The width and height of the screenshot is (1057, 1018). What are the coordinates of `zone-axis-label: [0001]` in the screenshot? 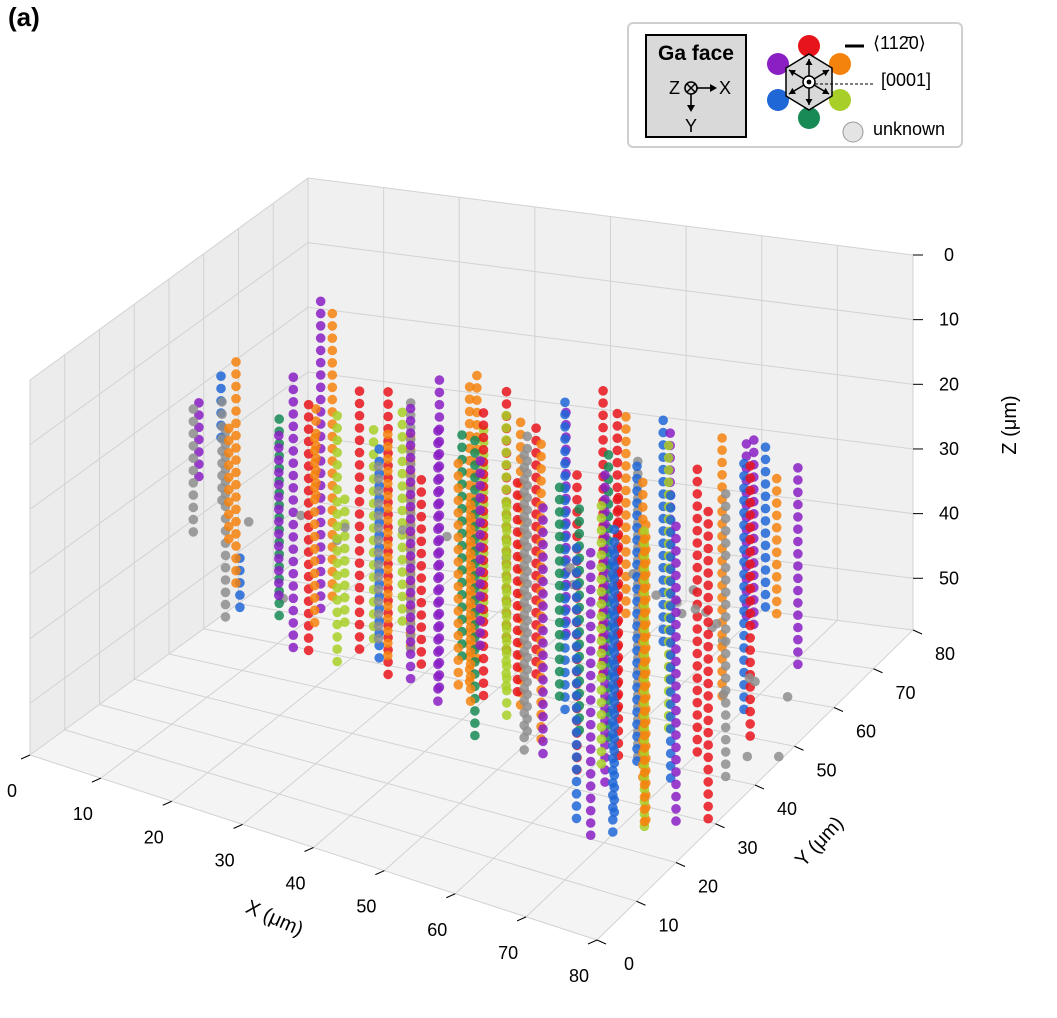 It's located at (906, 80).